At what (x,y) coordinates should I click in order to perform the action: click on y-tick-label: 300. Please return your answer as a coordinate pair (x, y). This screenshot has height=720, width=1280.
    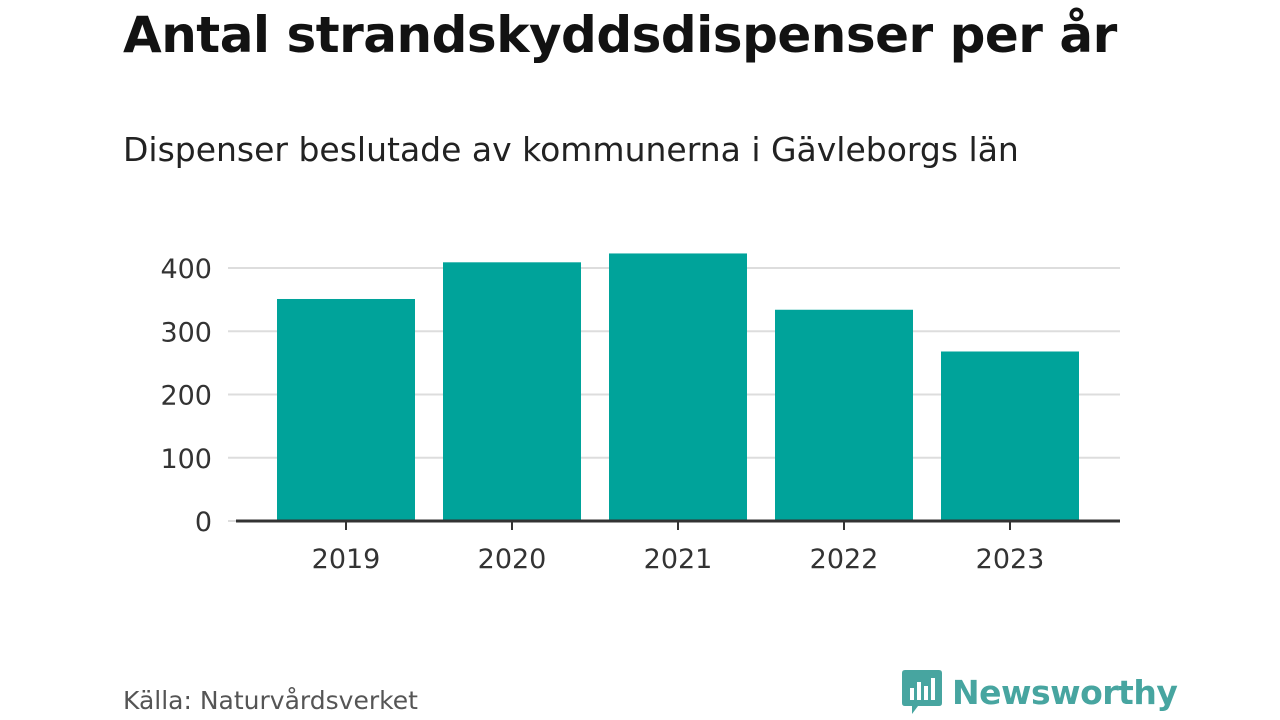
    Looking at the image, I should click on (186, 332).